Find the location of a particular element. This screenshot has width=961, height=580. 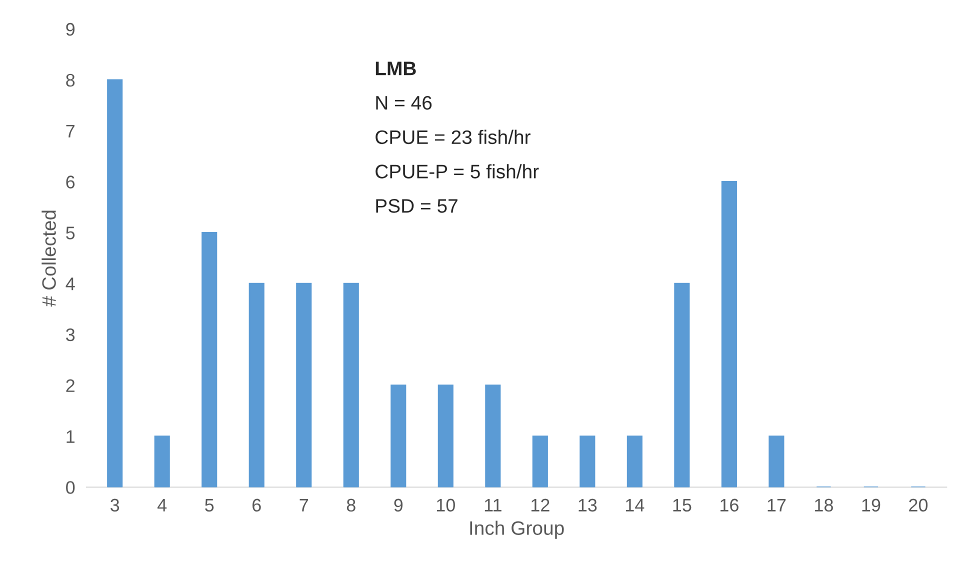

x-axis-title: Inch Group is located at coordinates (517, 529).